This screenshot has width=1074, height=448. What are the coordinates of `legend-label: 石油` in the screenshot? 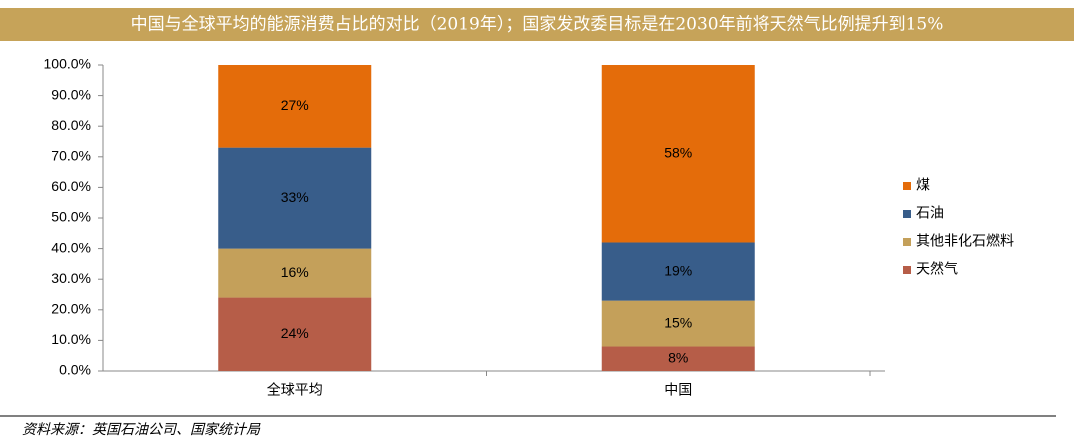 It's located at (930, 213).